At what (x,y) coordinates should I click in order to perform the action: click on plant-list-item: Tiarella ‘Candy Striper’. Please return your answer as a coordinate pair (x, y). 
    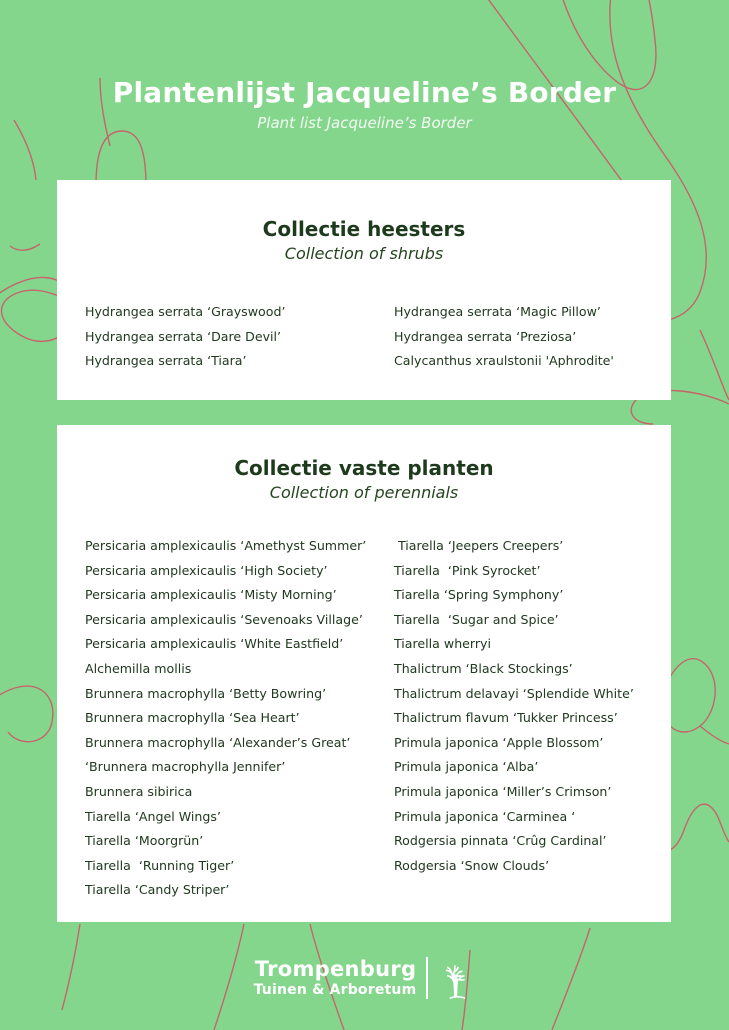
    Looking at the image, I should click on (157, 890).